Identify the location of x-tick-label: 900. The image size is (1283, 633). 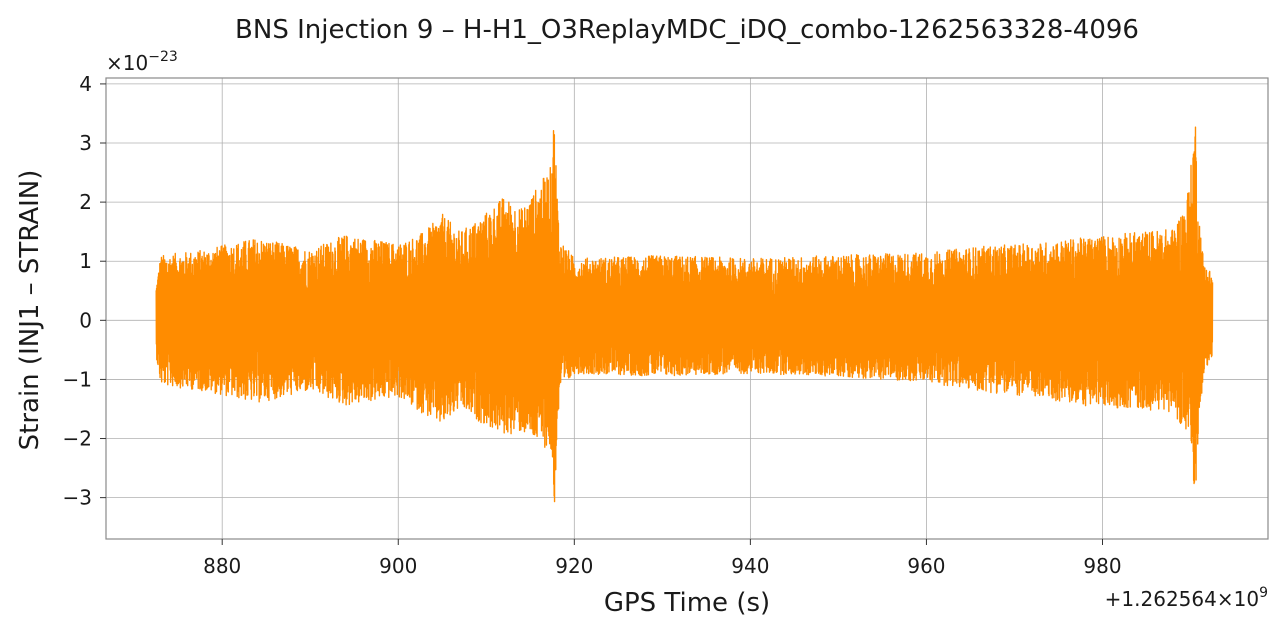
(398, 566).